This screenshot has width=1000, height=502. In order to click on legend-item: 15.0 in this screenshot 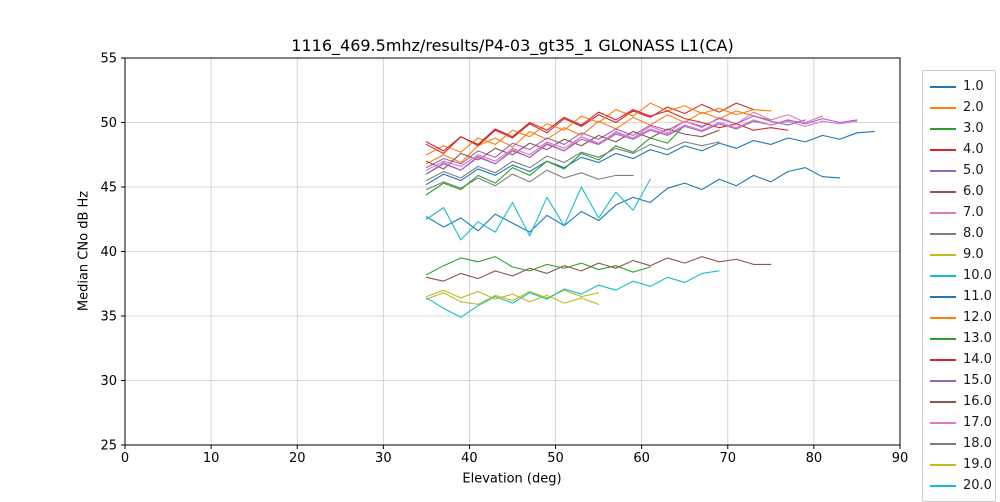, I will do `click(961, 380)`.